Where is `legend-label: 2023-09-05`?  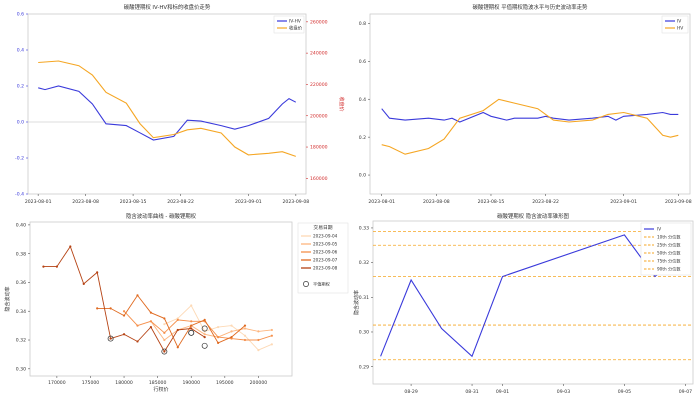 legend-label: 2023-09-05 is located at coordinates (325, 244).